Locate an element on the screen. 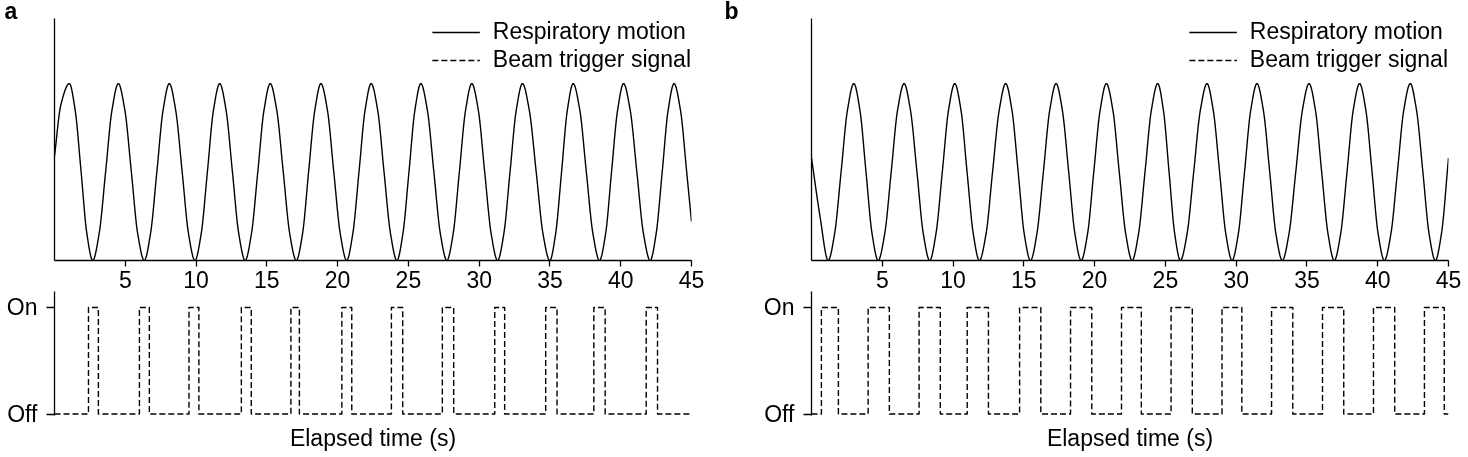 Image resolution: width=1468 pixels, height=457 pixels. chart-title: a is located at coordinates (11, 12).